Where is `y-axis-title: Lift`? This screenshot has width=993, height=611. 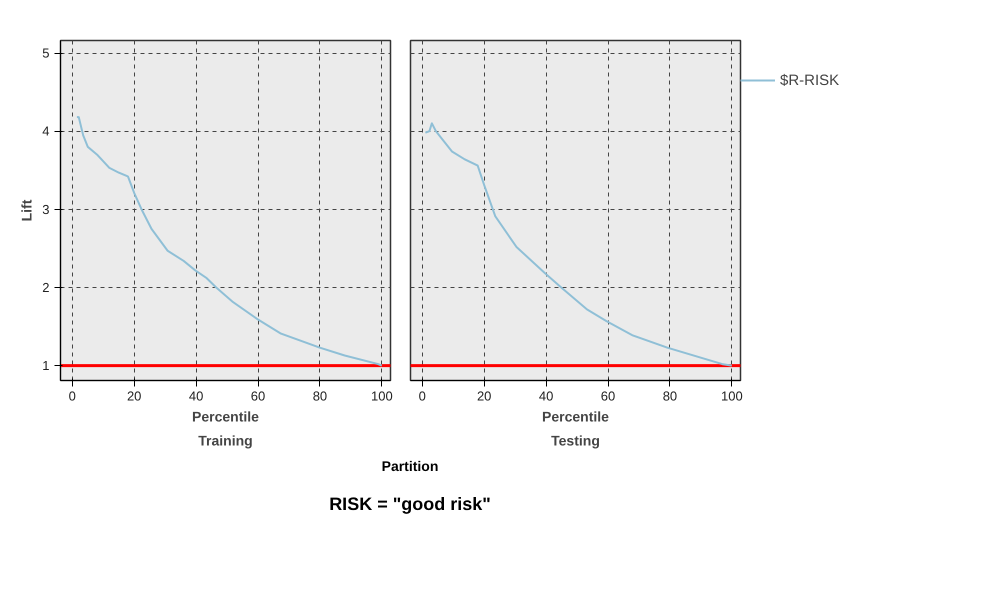 y-axis-title: Lift is located at coordinates (26, 210).